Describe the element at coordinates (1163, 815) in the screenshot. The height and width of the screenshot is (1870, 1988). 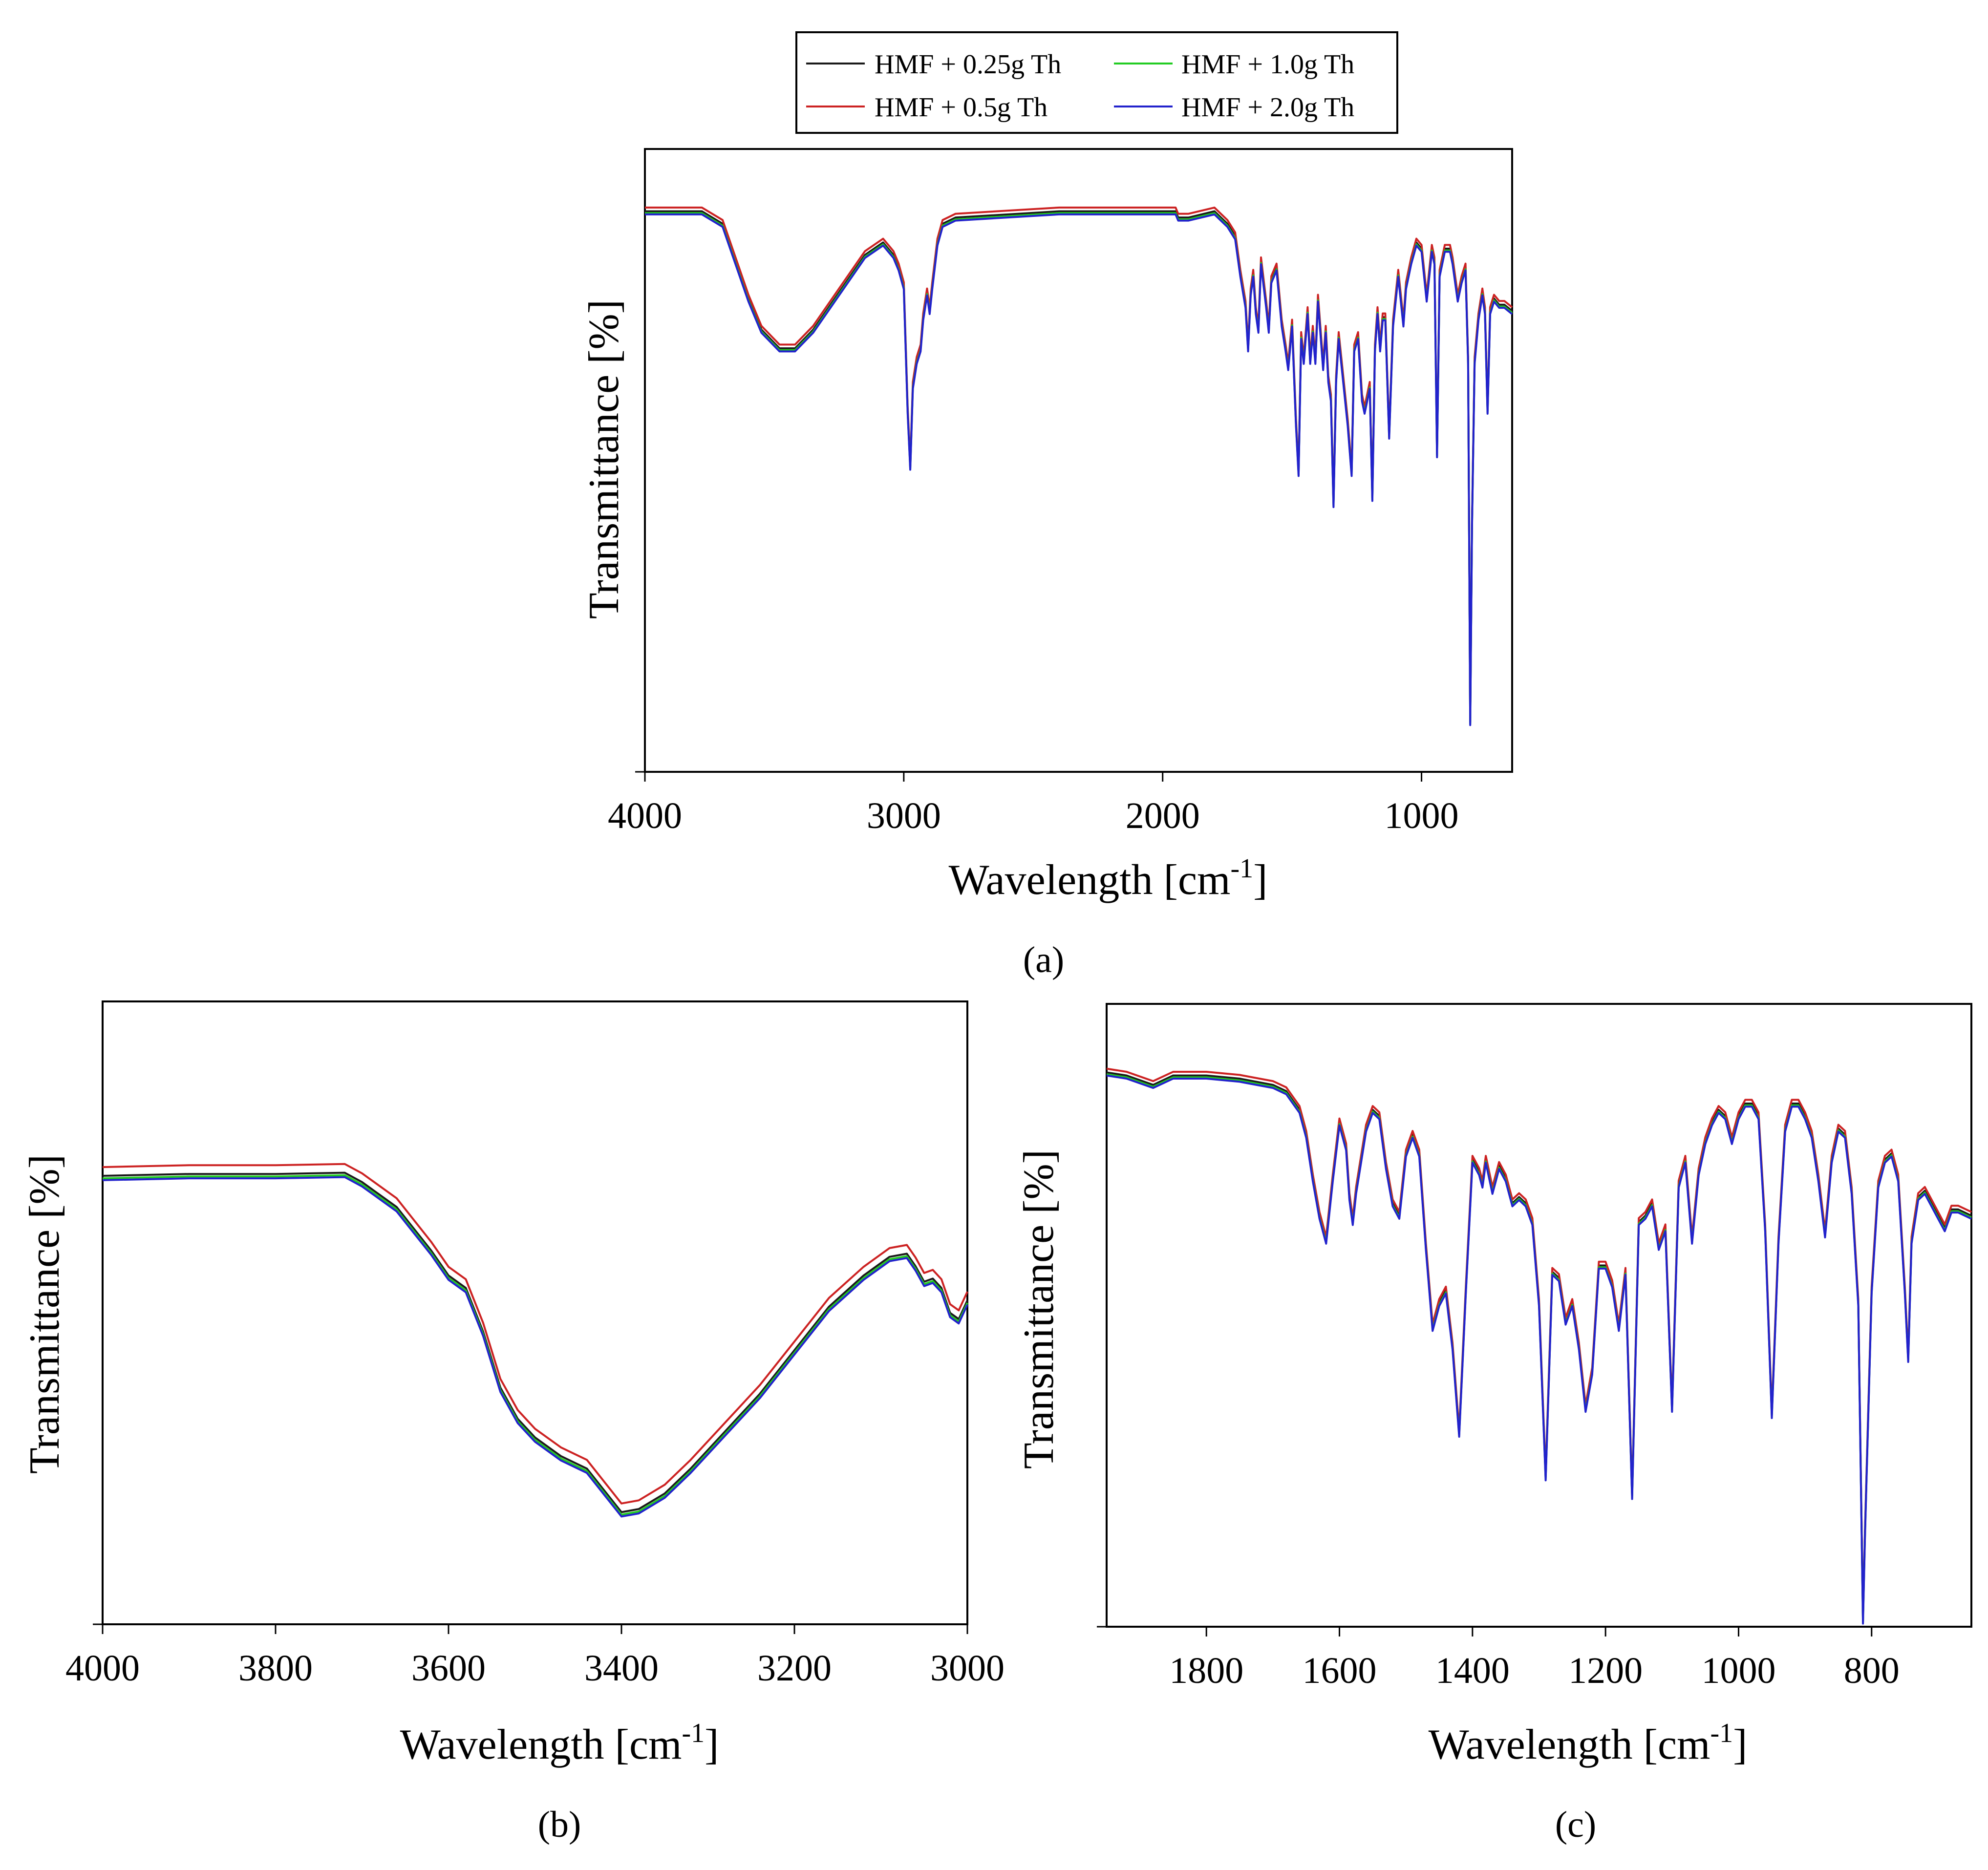
I see `x-tick-label: 2000` at that location.